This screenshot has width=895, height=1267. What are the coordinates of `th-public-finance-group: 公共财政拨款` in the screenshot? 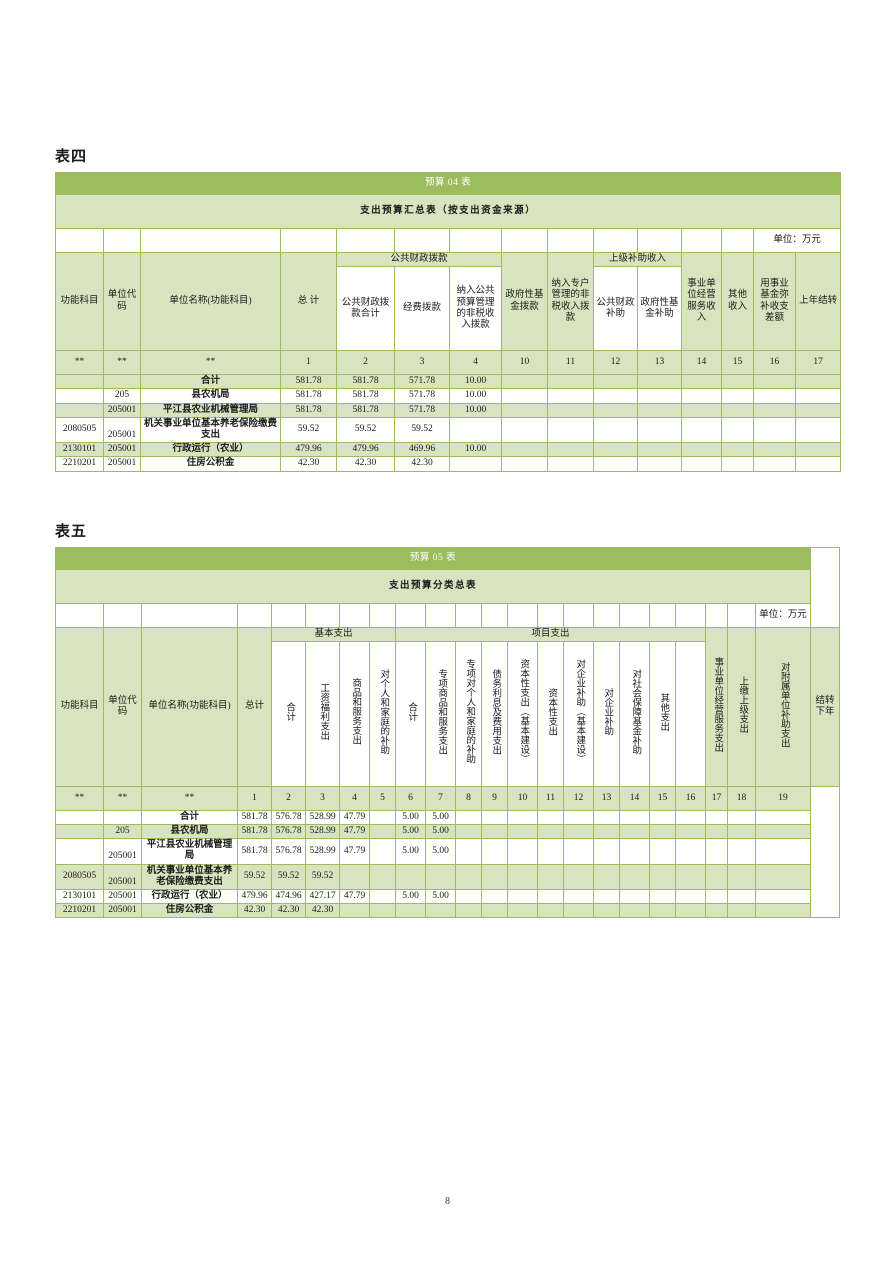 It's located at (419, 259).